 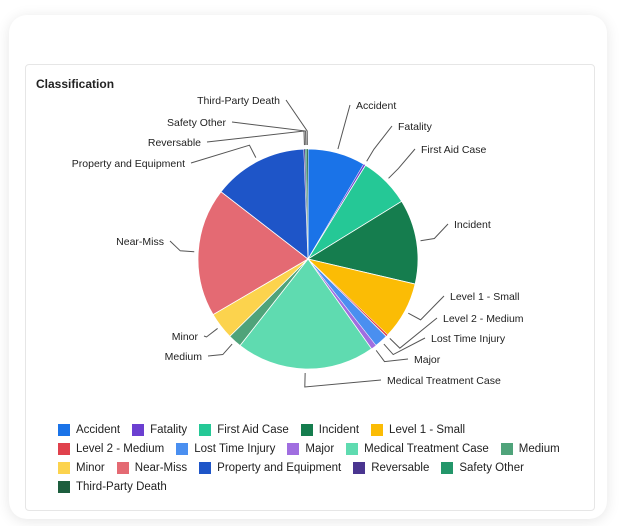 What do you see at coordinates (415, 127) in the screenshot?
I see `slice-label: Fatality` at bounding box center [415, 127].